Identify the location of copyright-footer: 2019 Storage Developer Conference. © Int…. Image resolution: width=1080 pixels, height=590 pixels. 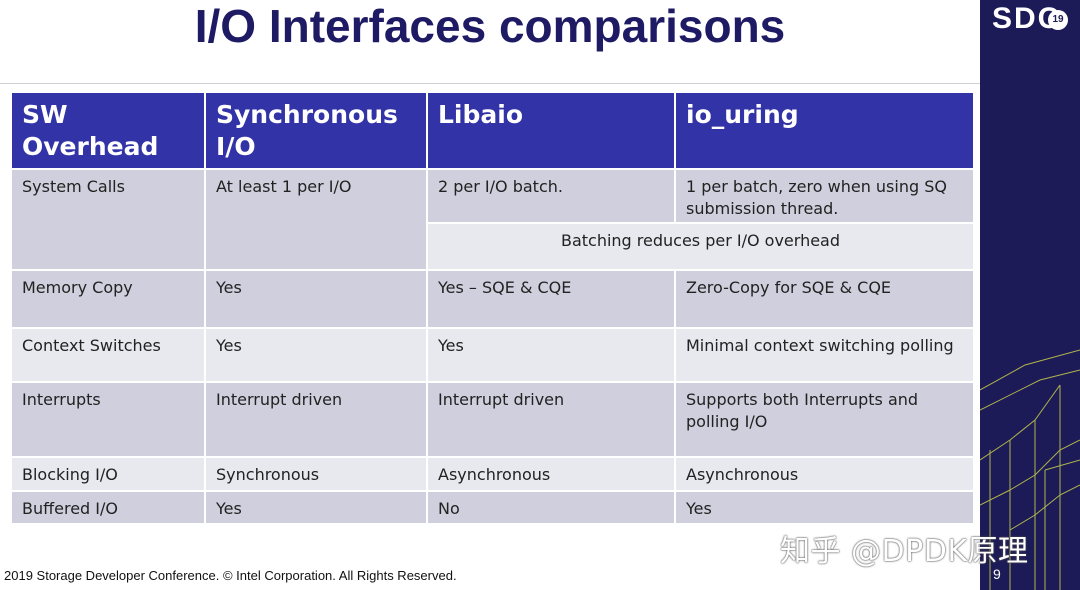
(230, 575).